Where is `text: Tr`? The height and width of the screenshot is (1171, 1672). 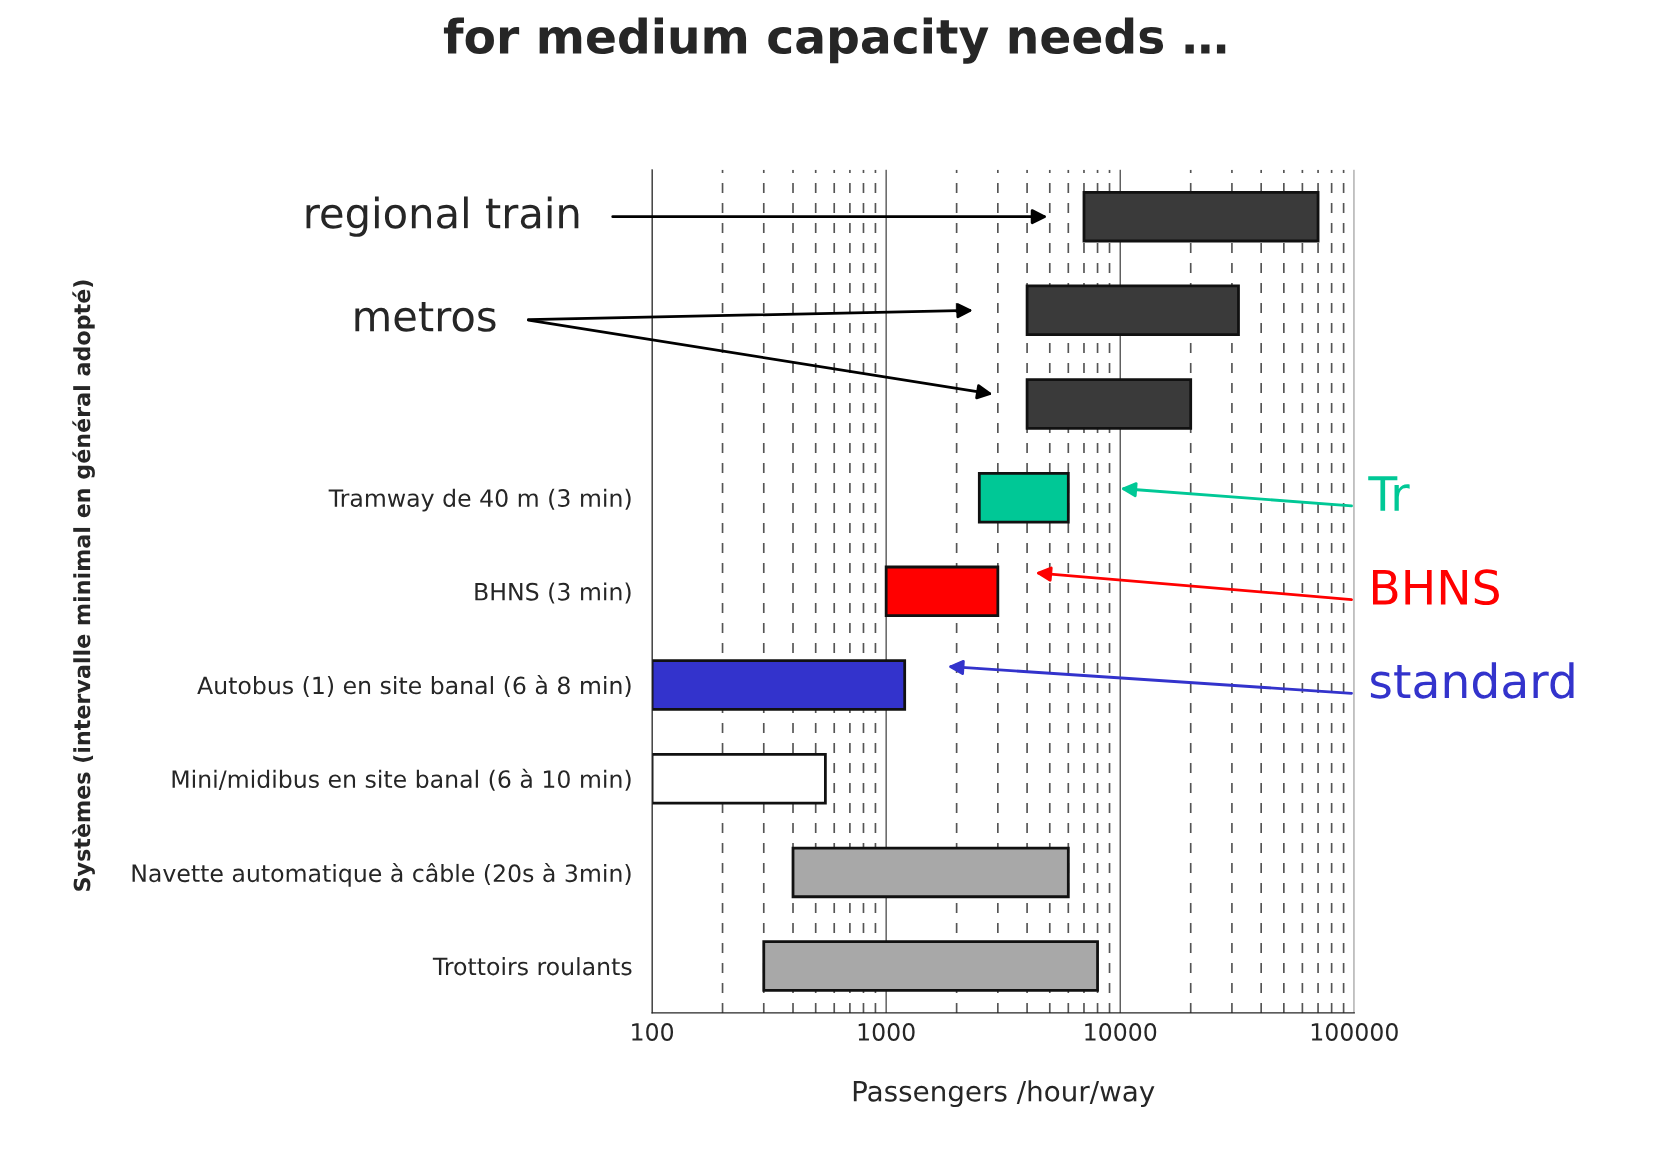 text: Tr is located at coordinates (1389, 493).